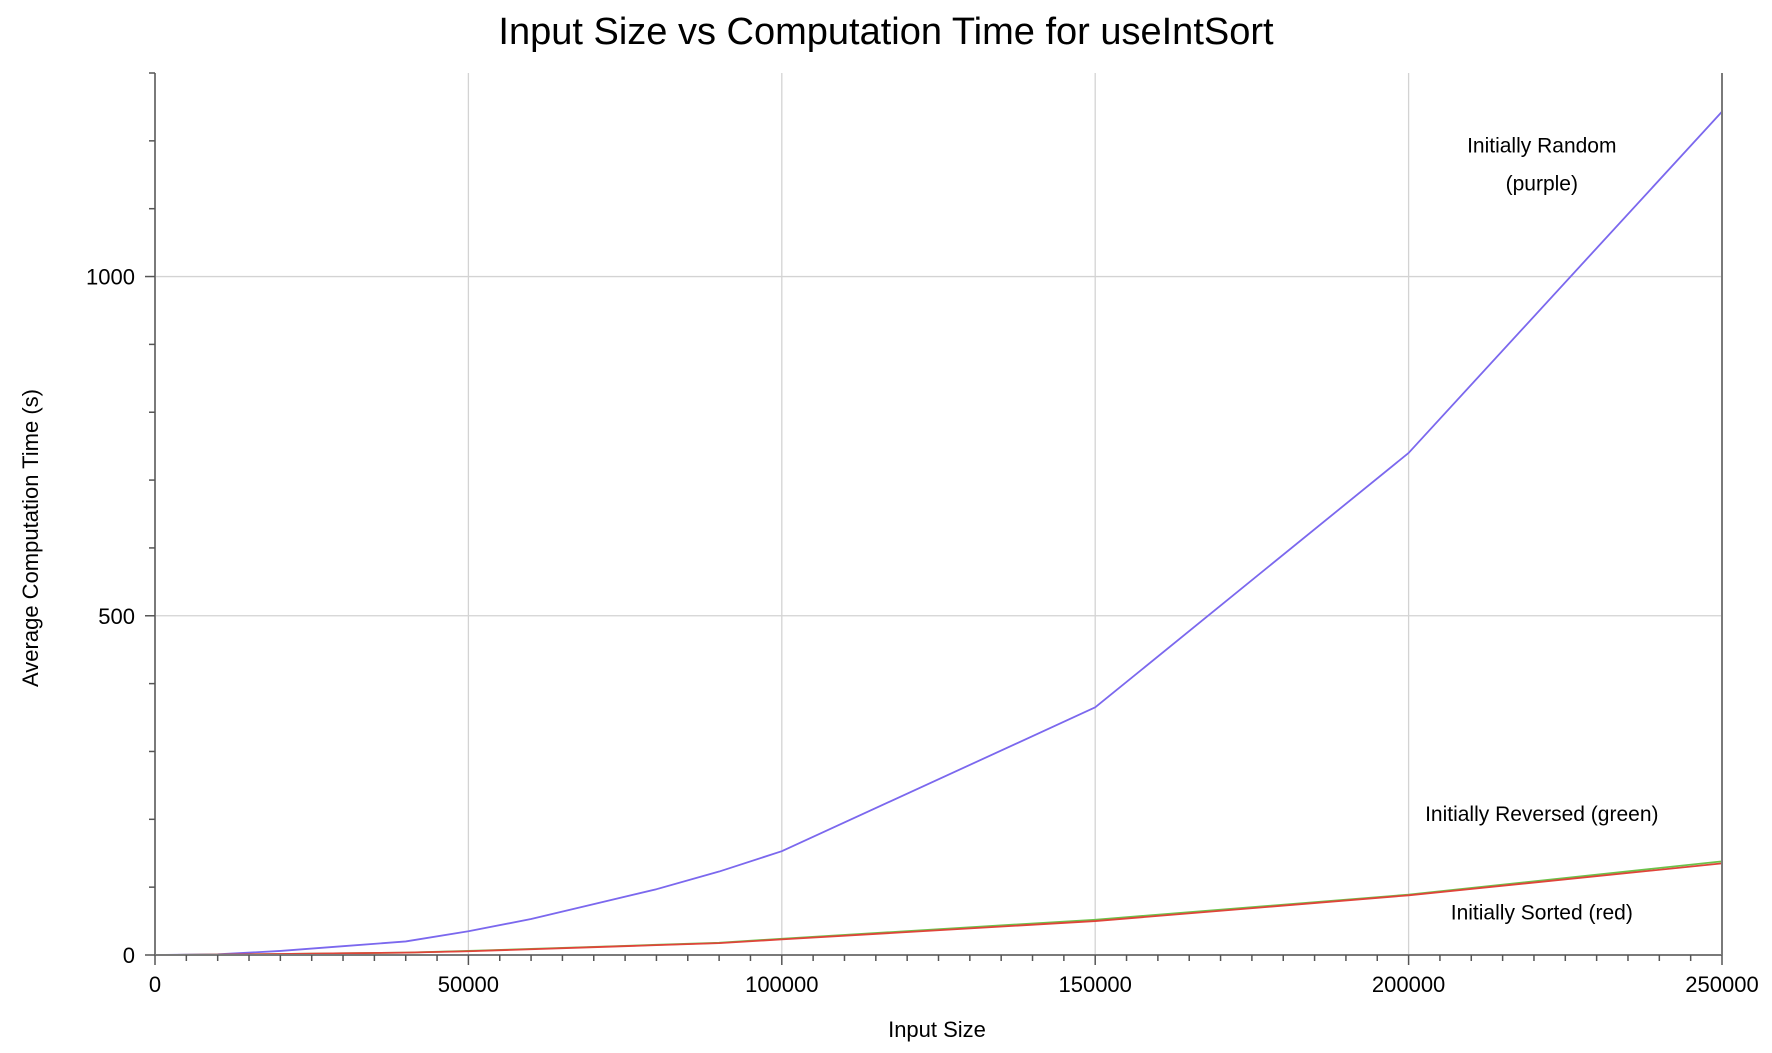  What do you see at coordinates (937, 1029) in the screenshot?
I see `x-axis-label: Input Size` at bounding box center [937, 1029].